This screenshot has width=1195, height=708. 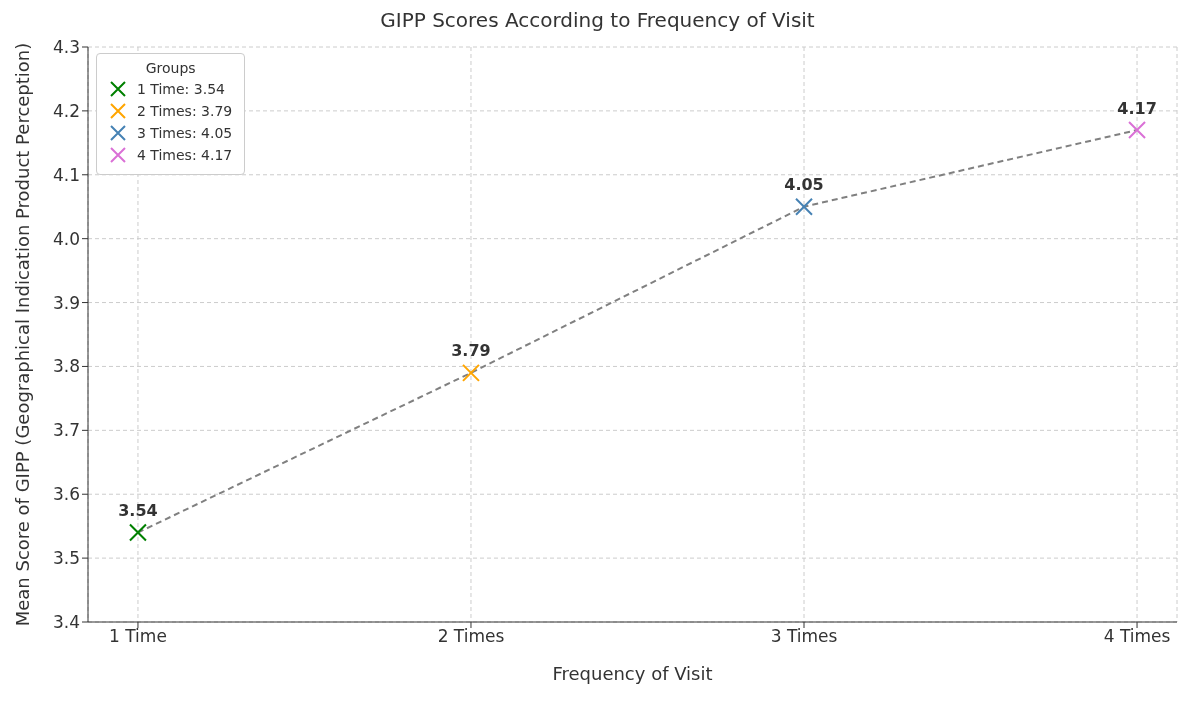 I want to click on data-label: 3.54, so click(x=138, y=511).